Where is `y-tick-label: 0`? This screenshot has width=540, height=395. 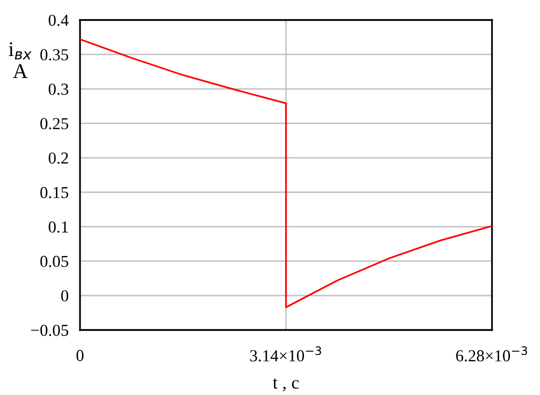 y-tick-label: 0 is located at coordinates (64, 296).